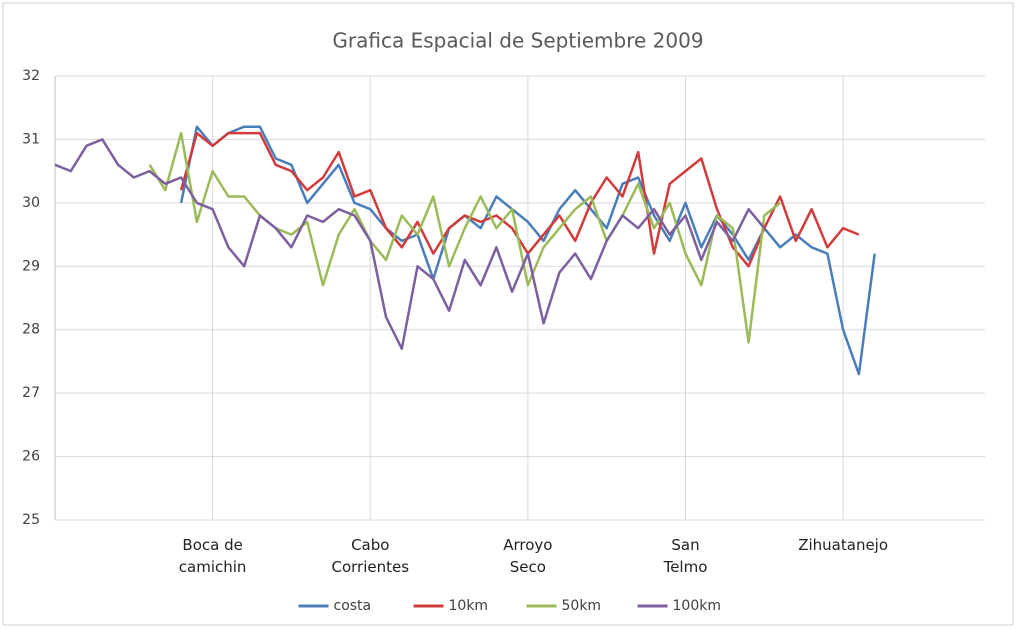 This screenshot has height=630, width=1018. What do you see at coordinates (31, 76) in the screenshot?
I see `y-tick-label: 32` at bounding box center [31, 76].